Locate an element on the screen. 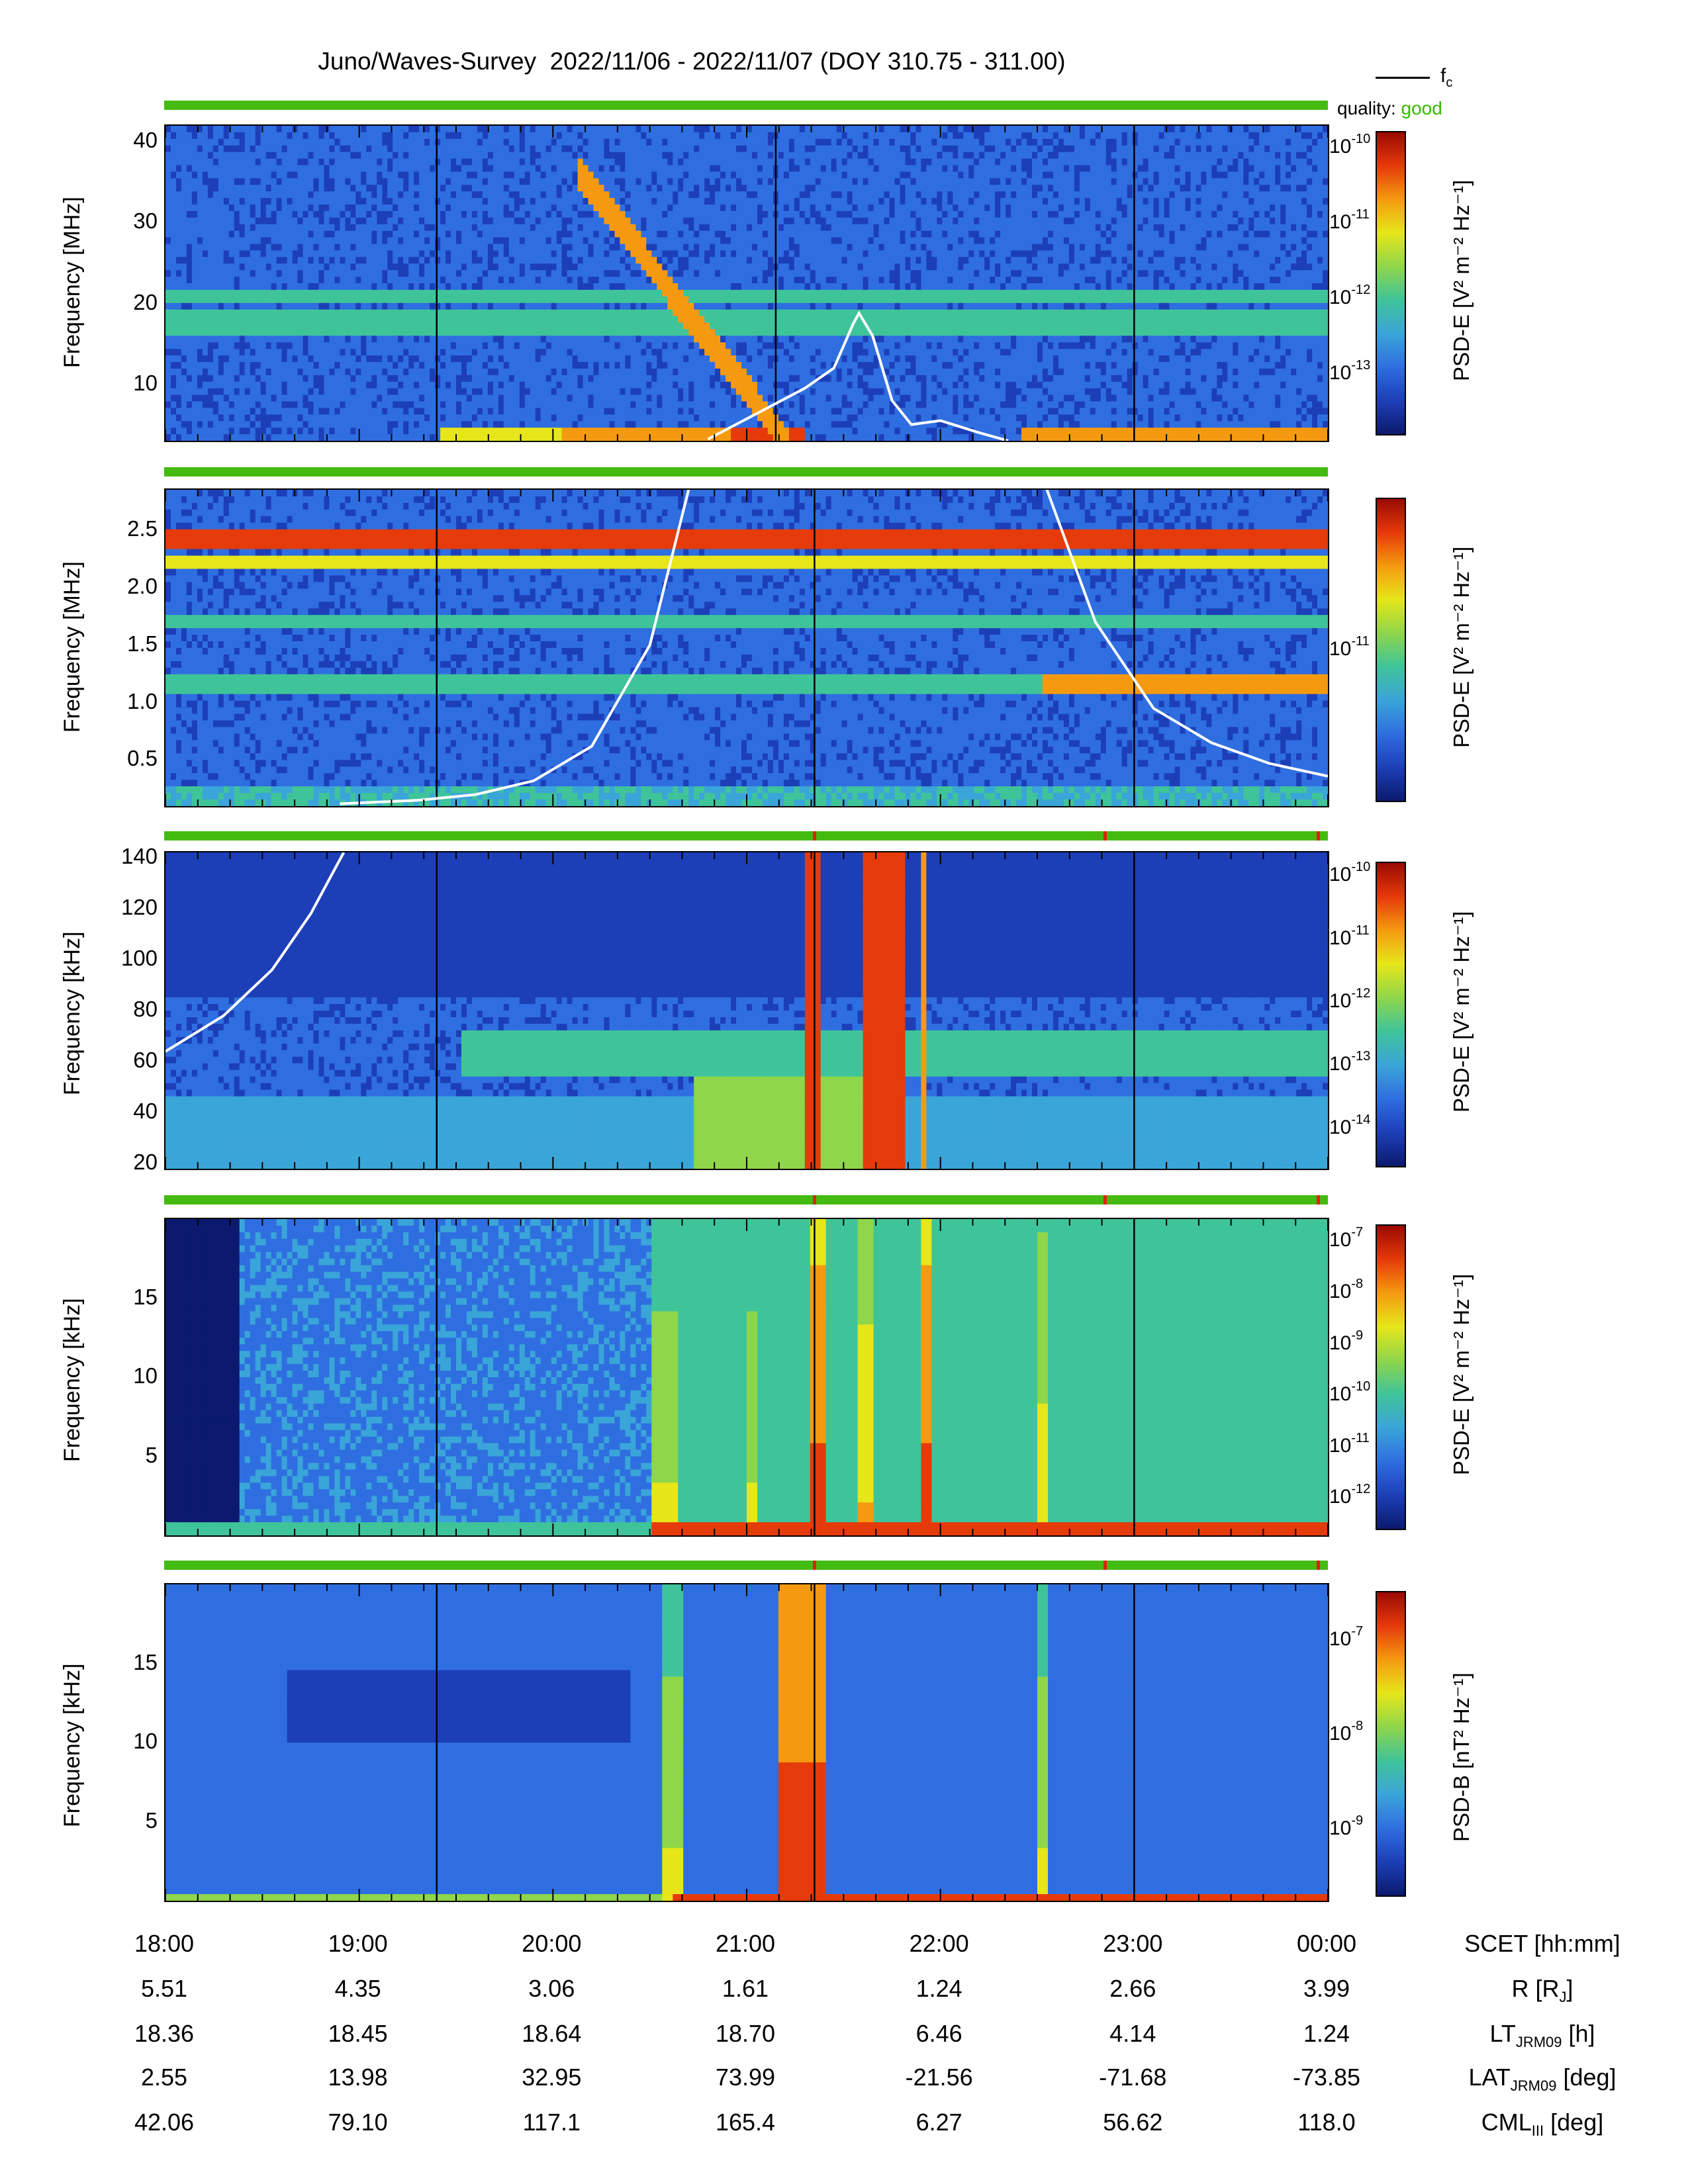  x-axis-row-label: CMLIII [deg] is located at coordinates (1542, 2124).